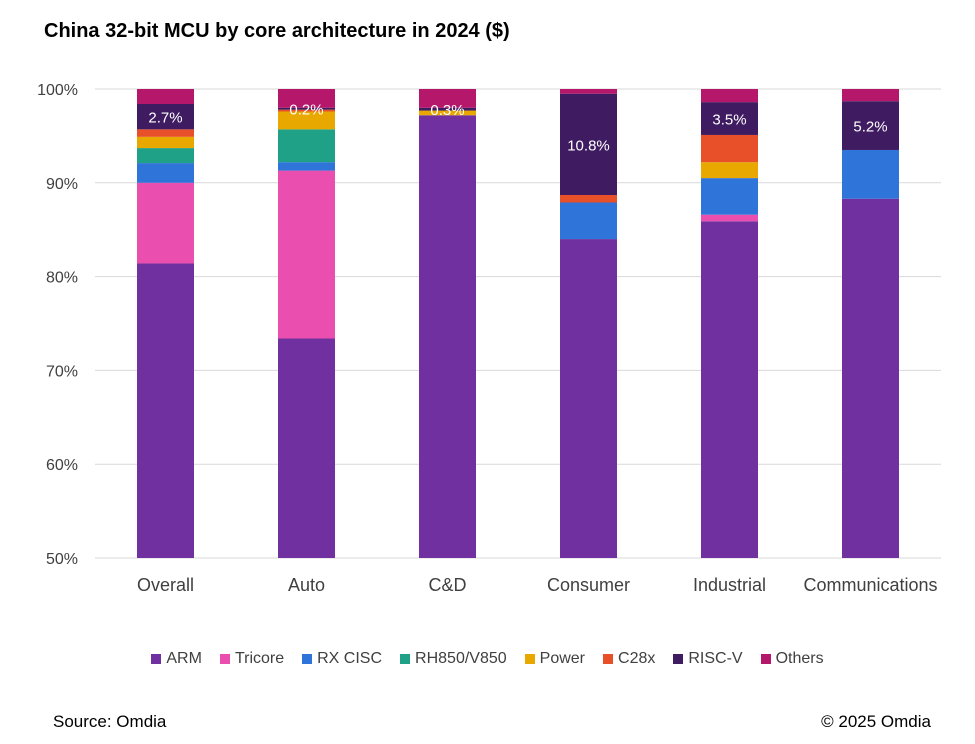  I want to click on legend-label: RX CISC, so click(350, 658).